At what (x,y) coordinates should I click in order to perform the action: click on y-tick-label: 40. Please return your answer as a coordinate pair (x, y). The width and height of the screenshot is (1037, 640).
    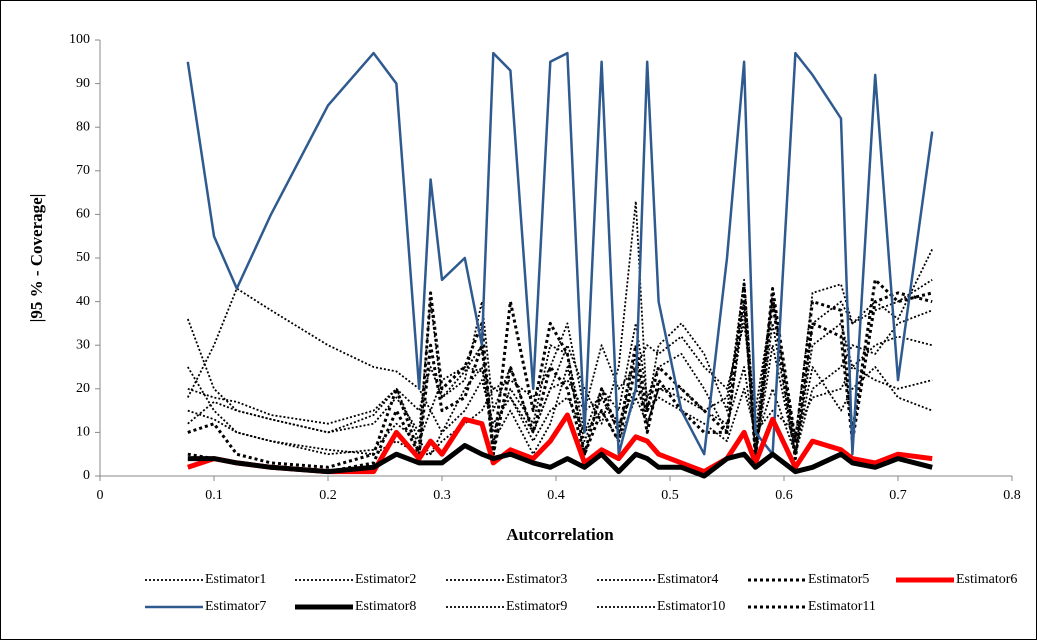
    Looking at the image, I should click on (83, 301).